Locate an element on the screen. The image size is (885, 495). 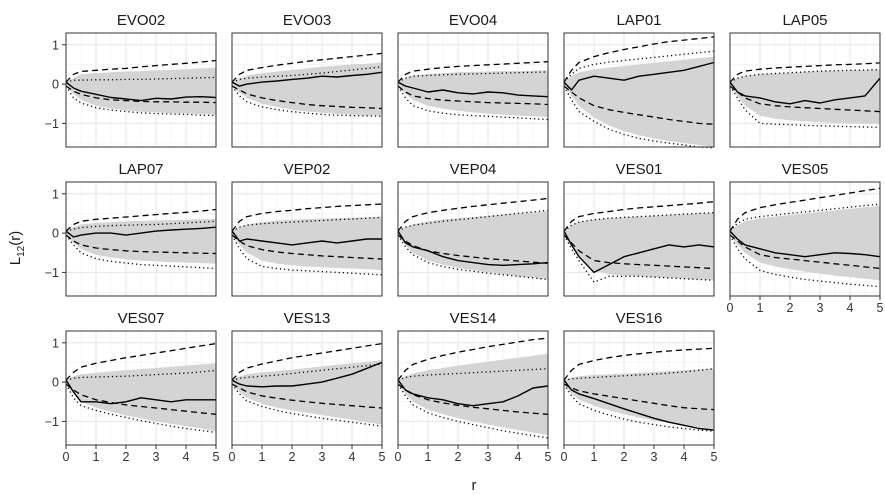
panel-ves16: VES16 0 1 2 3 4 5 is located at coordinates (639, 387).